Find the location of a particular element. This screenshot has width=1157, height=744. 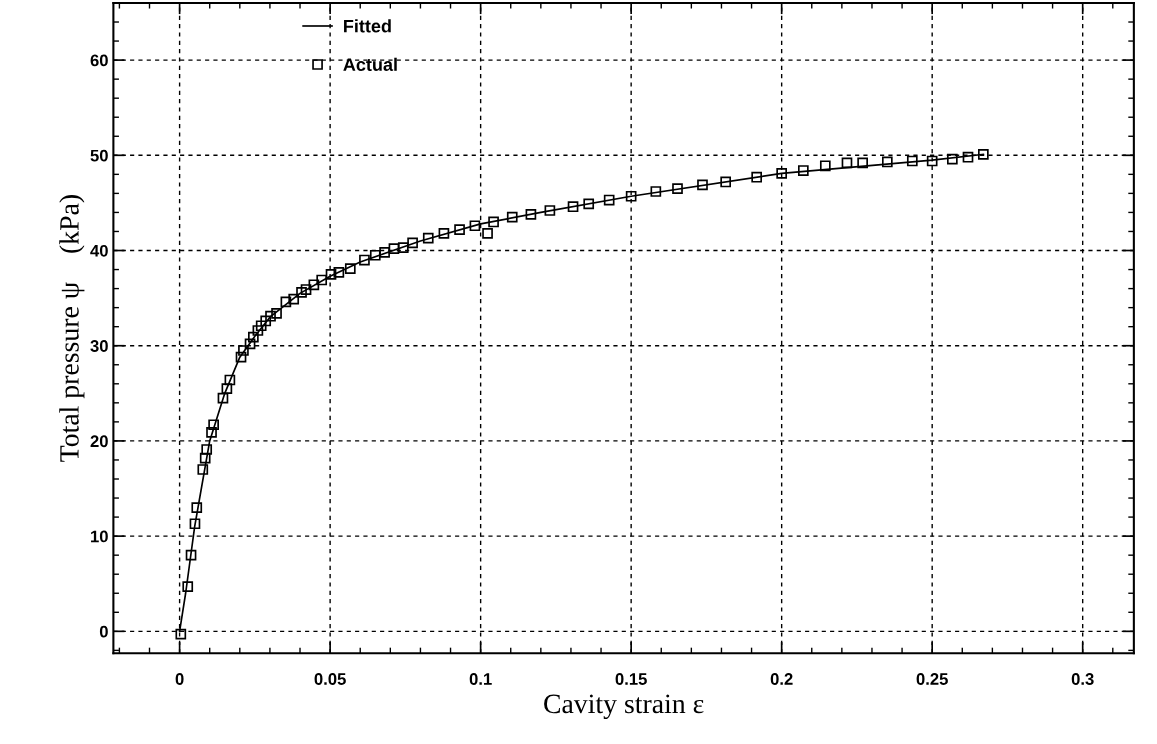

legend-label: Fitted is located at coordinates (367, 26).